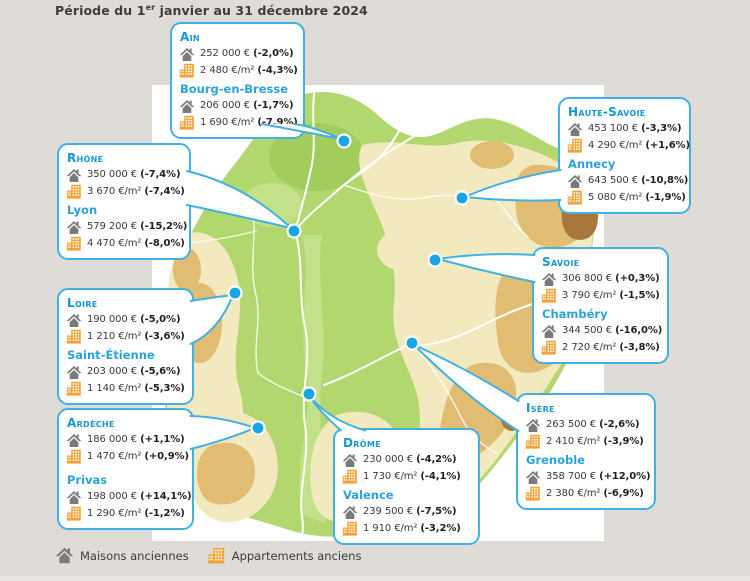 The image size is (750, 581). Describe the element at coordinates (164, 513) in the screenshot. I see `apartment-change: (-1,2%)` at that location.